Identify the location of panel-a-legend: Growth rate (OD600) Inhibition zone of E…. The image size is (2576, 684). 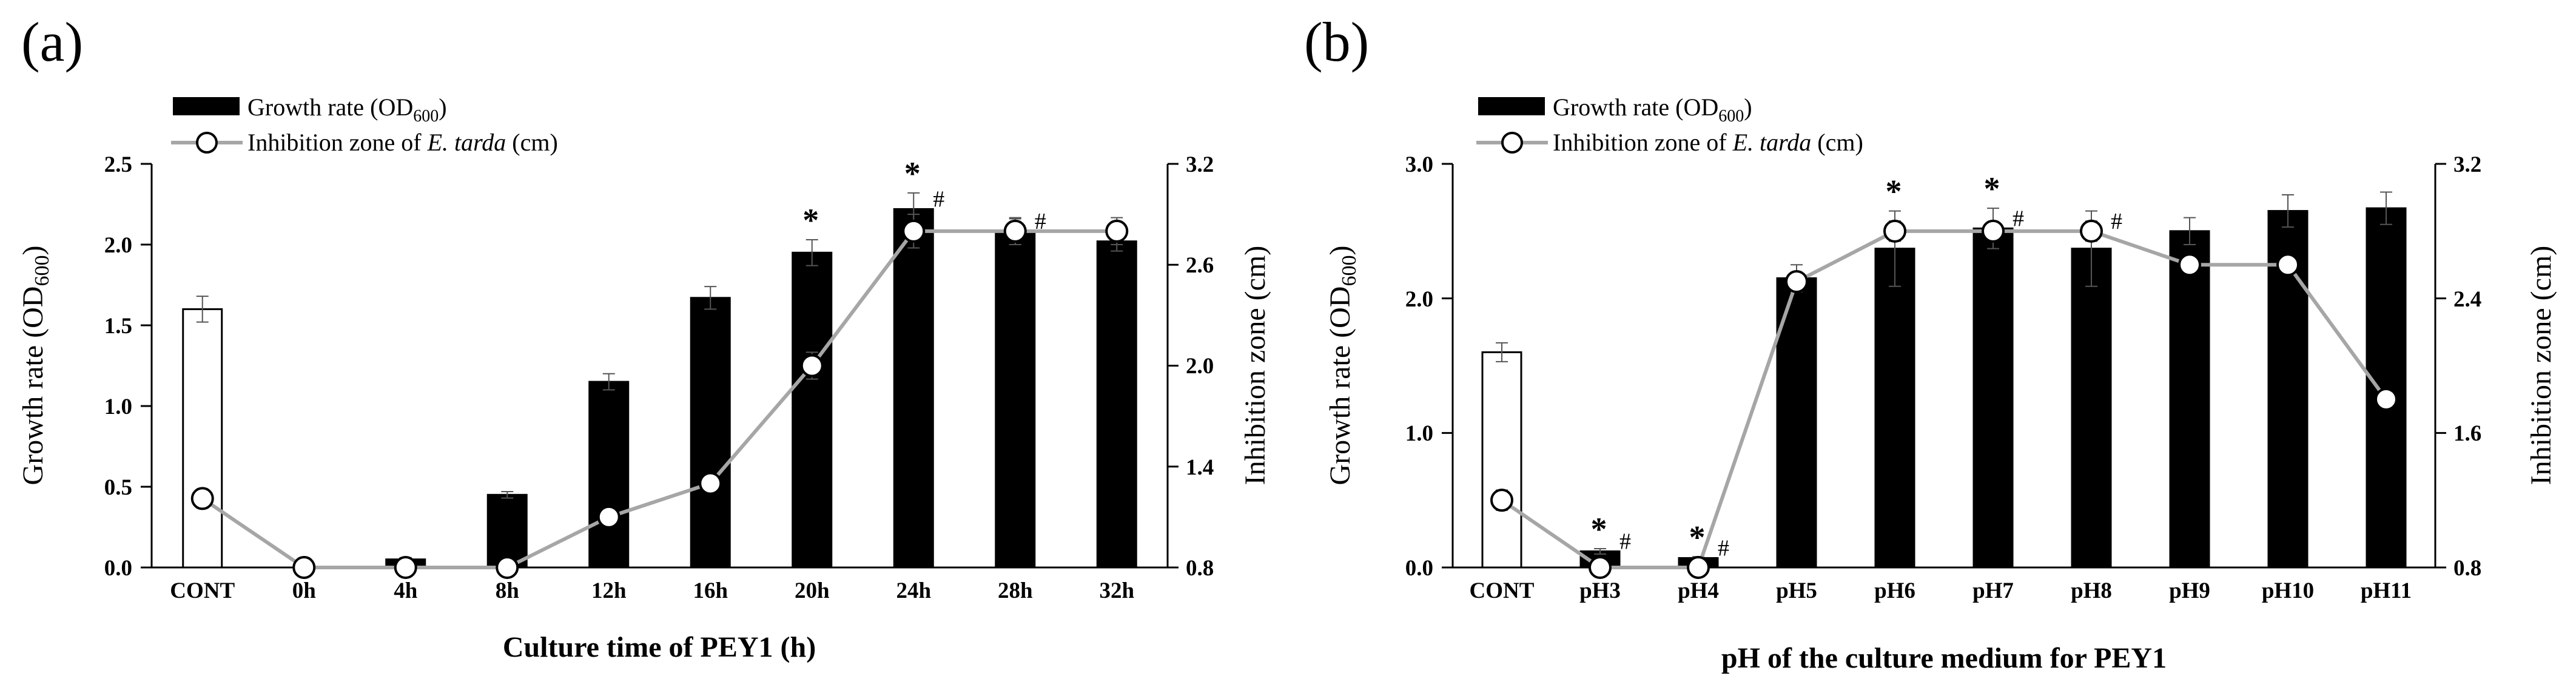
(364, 124).